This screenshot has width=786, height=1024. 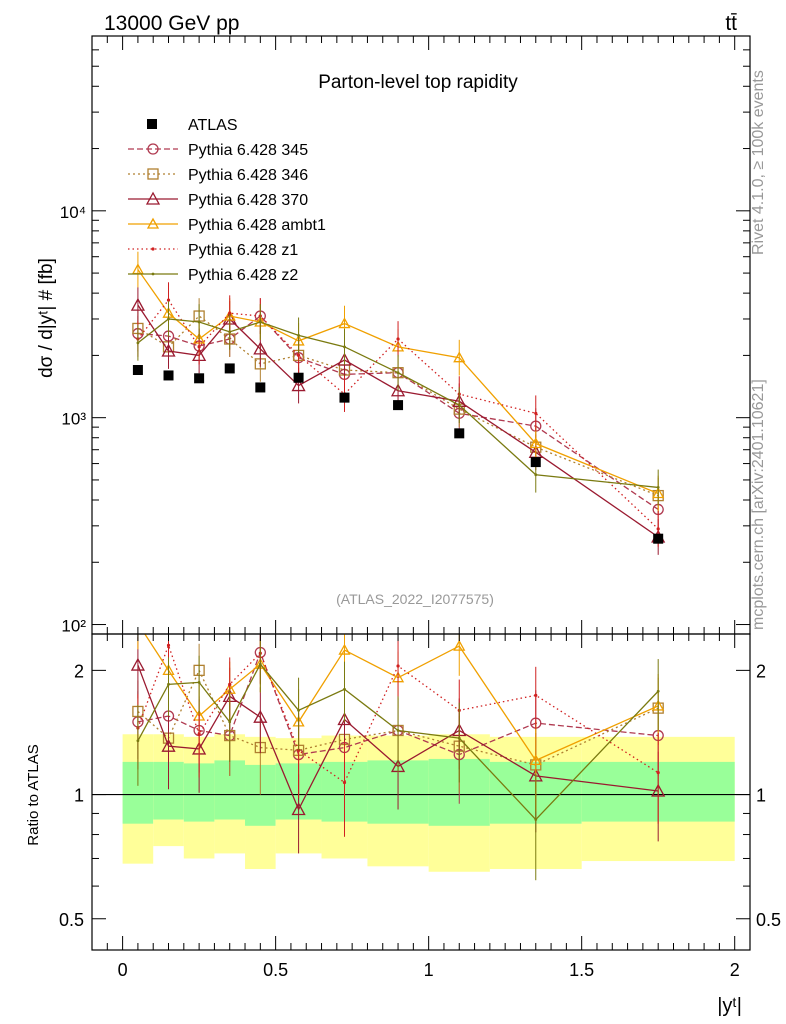 I want to click on legend-label: Pythia 6.428 370, so click(x=248, y=200).